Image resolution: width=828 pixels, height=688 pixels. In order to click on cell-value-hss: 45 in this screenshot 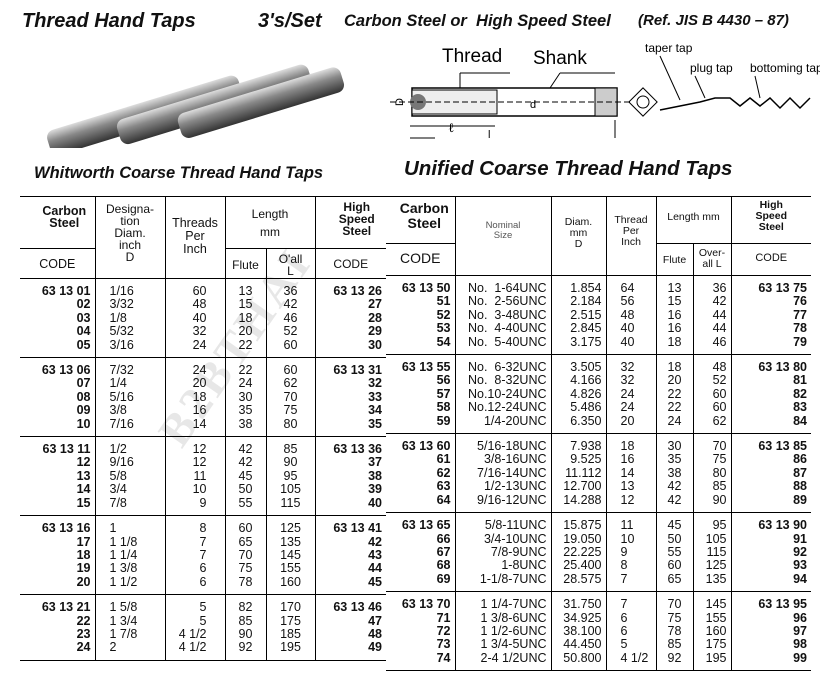, I will do `click(375, 581)`.